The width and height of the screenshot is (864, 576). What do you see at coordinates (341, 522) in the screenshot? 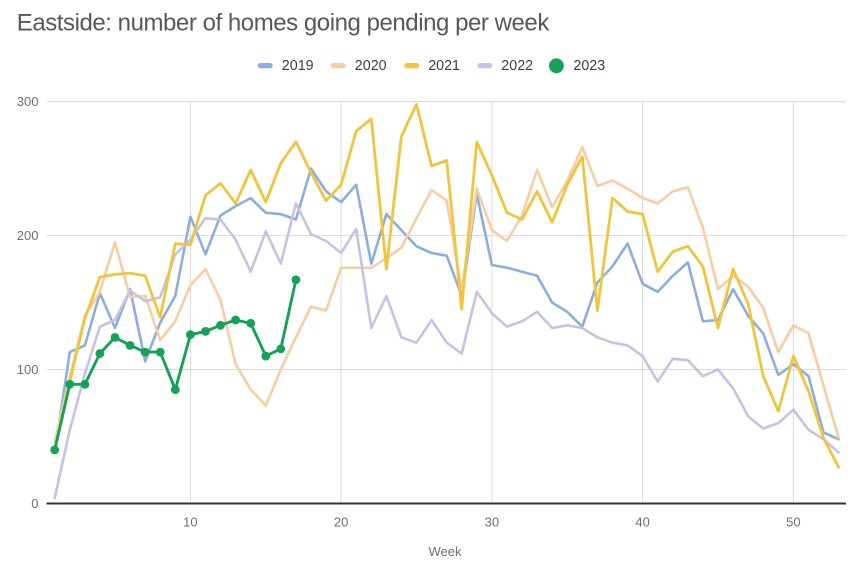
I see `svg-text: 20` at bounding box center [341, 522].